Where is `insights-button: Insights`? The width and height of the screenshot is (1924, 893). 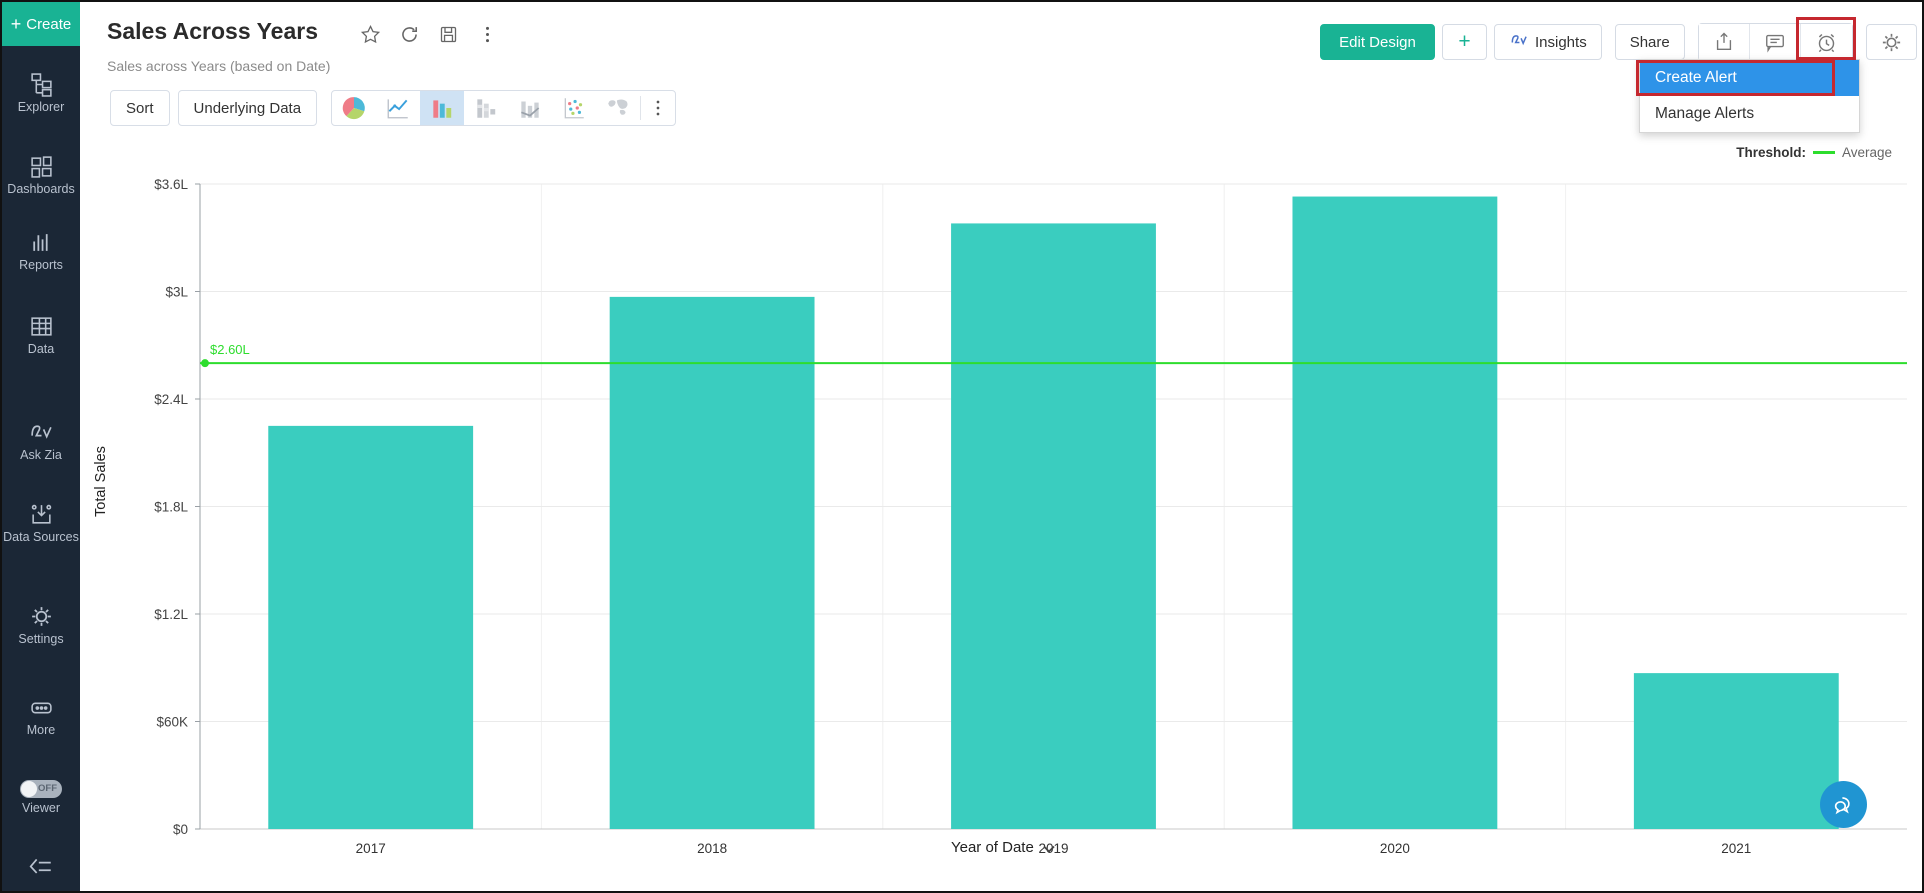
insights-button: Insights is located at coordinates (1548, 42).